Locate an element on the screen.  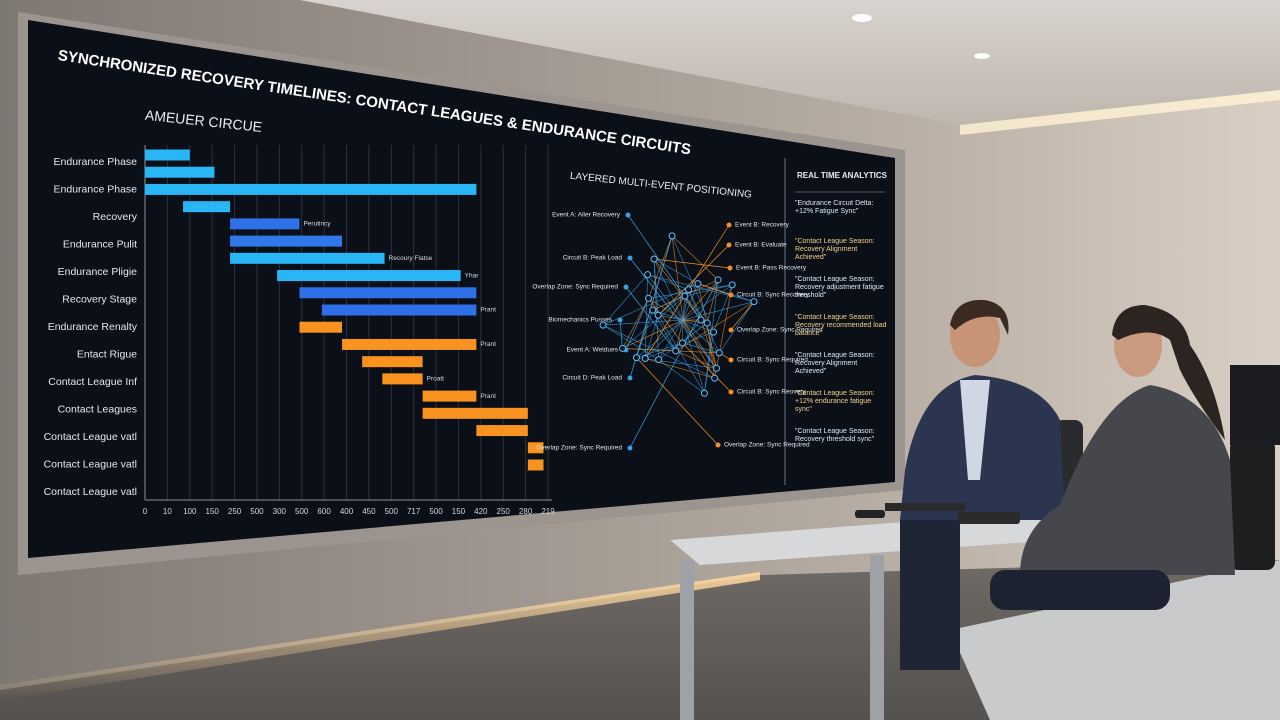
row-label: Contact Leagues is located at coordinates (97, 409).